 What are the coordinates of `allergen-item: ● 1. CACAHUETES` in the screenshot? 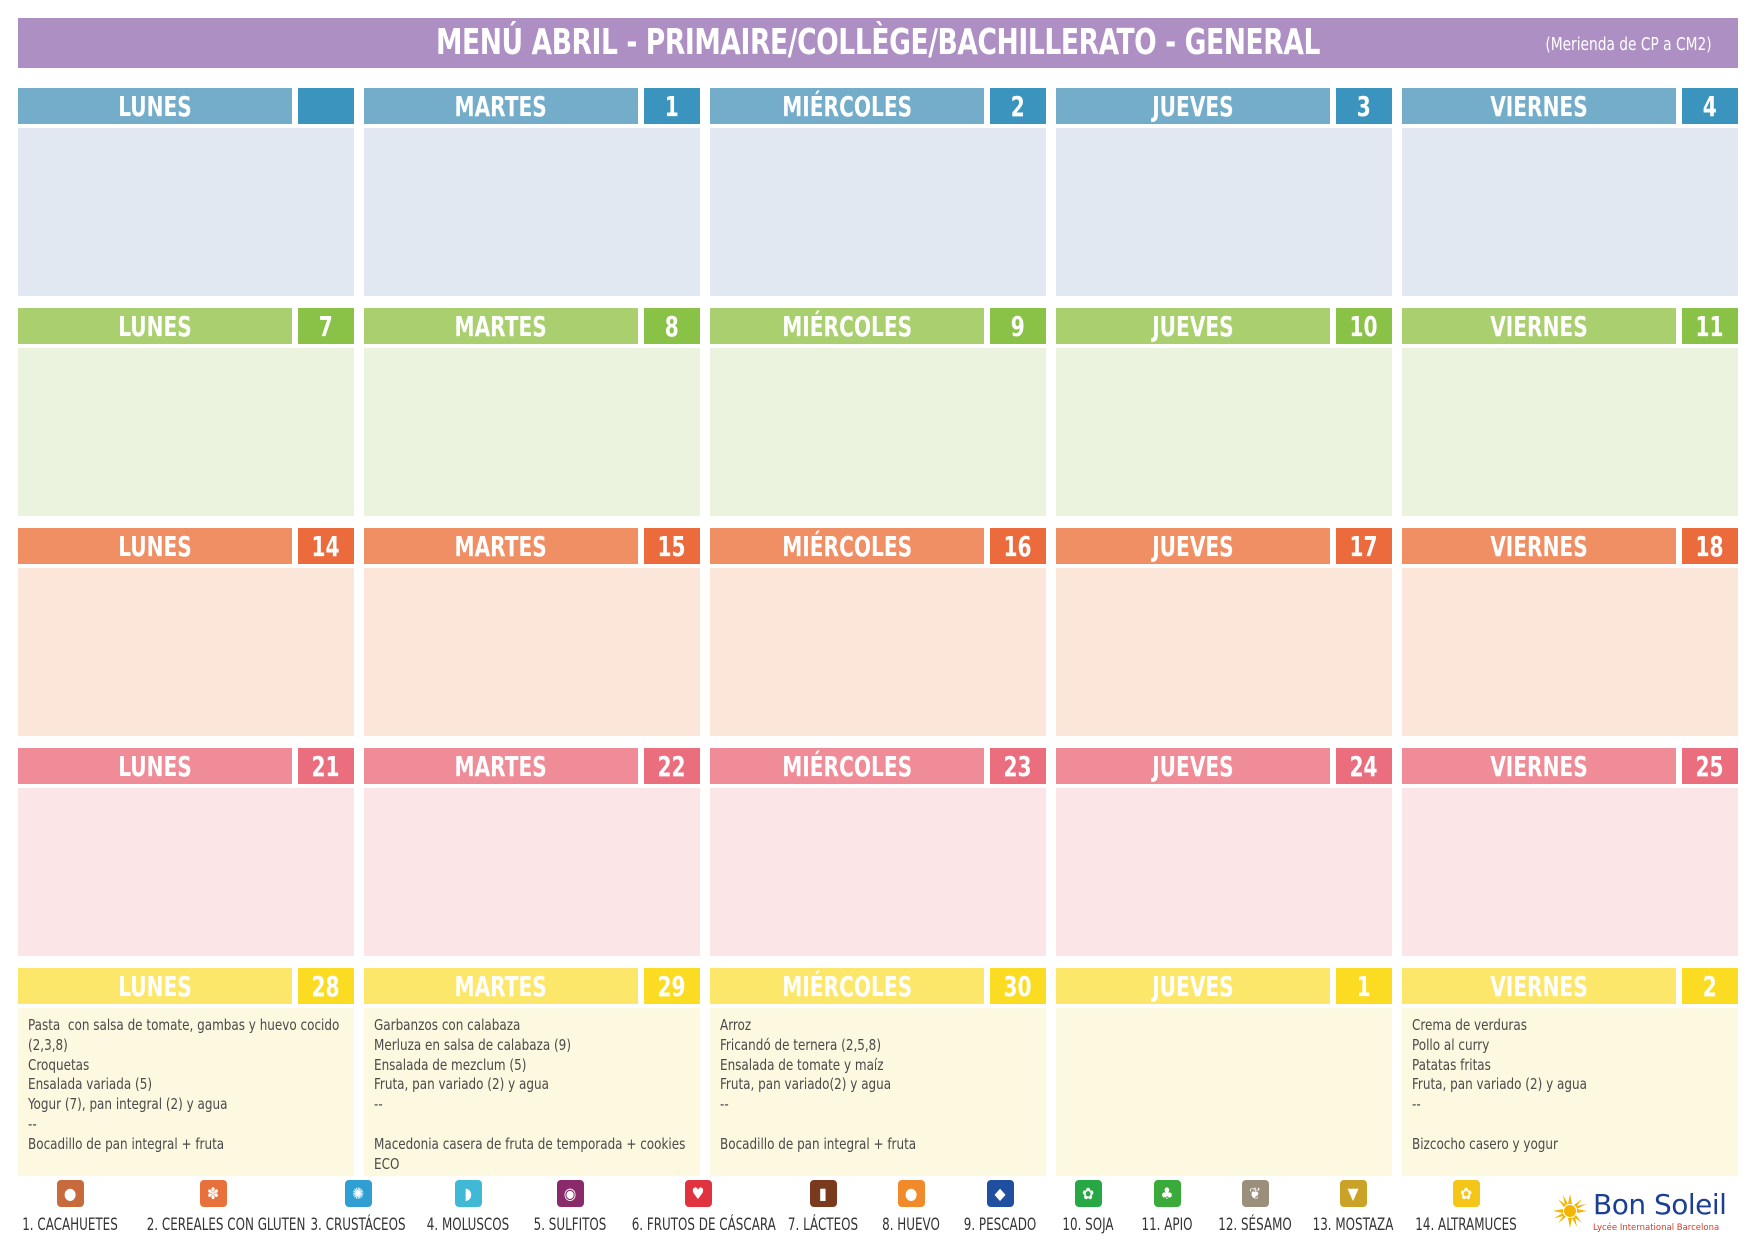 It's located at (77, 1207).